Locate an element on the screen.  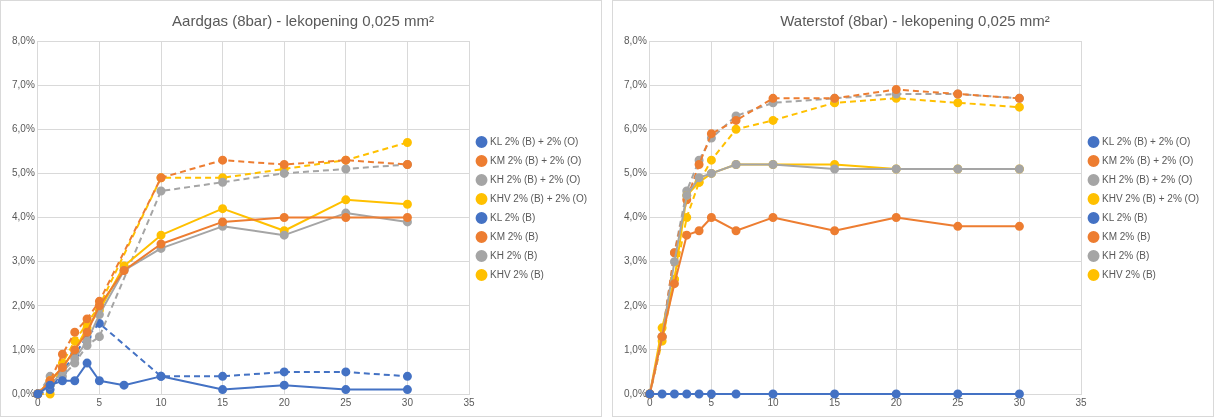
chart-title: Aardgas (8bar) - lekopening 0,025 mm² is located at coordinates (303, 21).